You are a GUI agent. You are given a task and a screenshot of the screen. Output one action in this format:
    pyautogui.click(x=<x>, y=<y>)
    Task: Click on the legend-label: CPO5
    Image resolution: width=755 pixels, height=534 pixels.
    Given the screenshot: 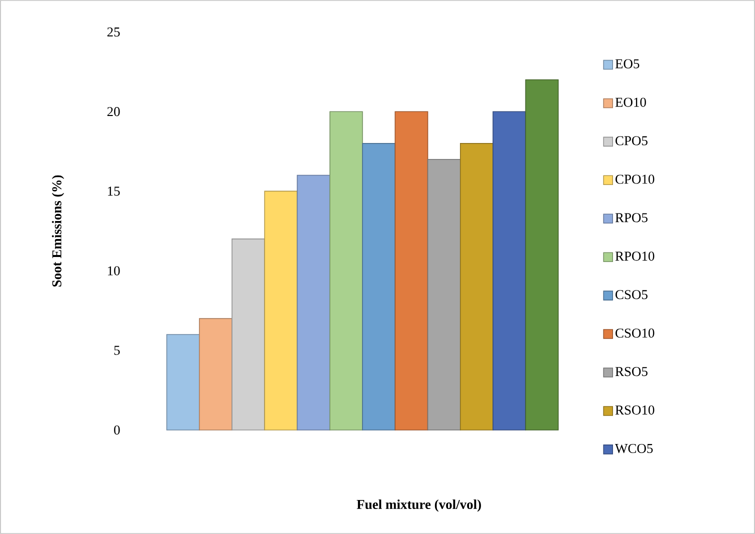 What is the action you would take?
    pyautogui.click(x=632, y=141)
    